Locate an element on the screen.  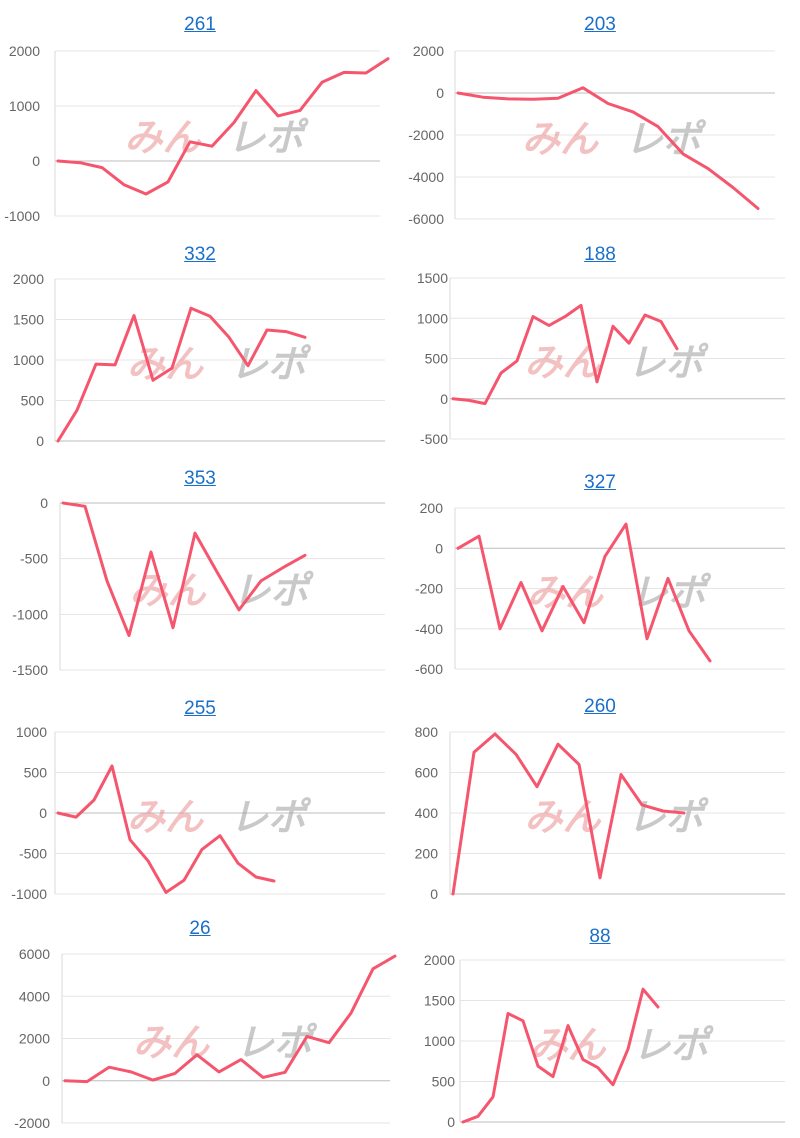
y-tick-label: -200 is located at coordinates (429, 589).